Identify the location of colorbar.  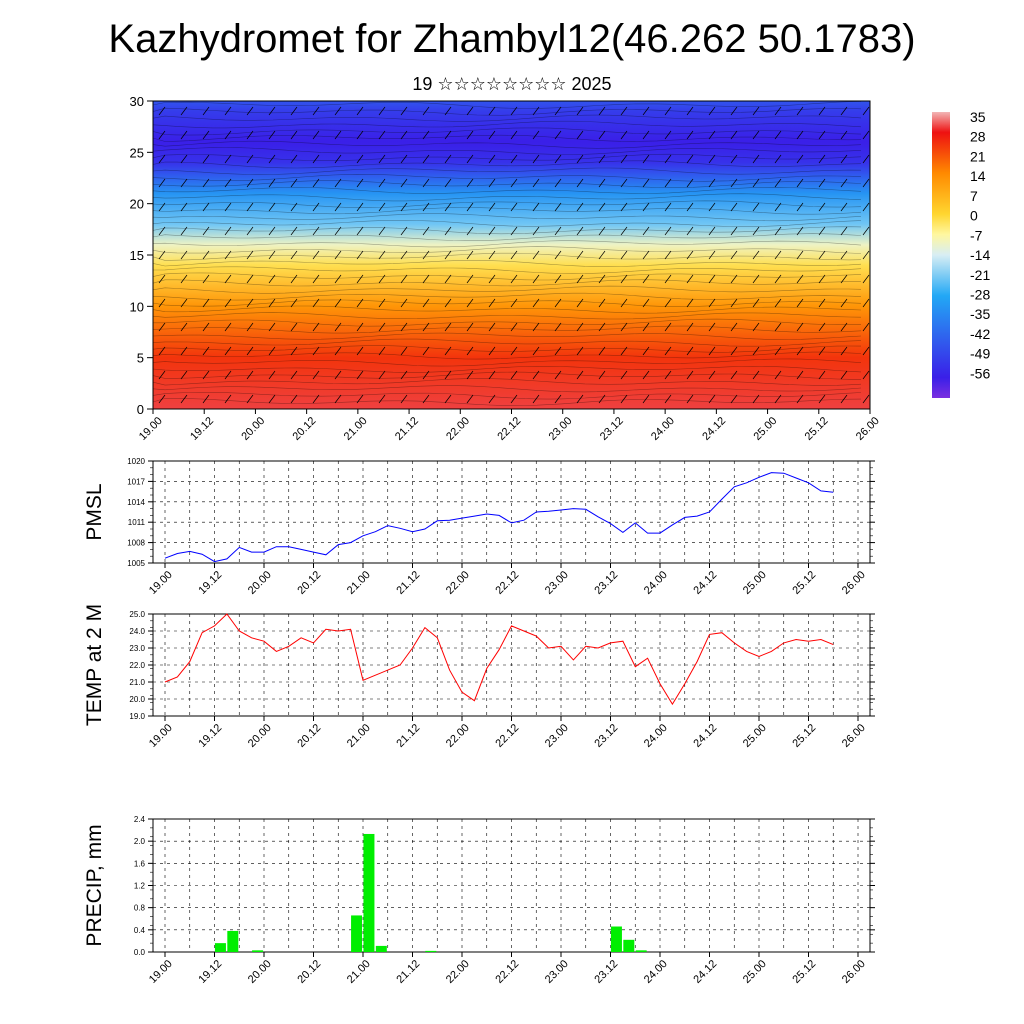
(941, 255).